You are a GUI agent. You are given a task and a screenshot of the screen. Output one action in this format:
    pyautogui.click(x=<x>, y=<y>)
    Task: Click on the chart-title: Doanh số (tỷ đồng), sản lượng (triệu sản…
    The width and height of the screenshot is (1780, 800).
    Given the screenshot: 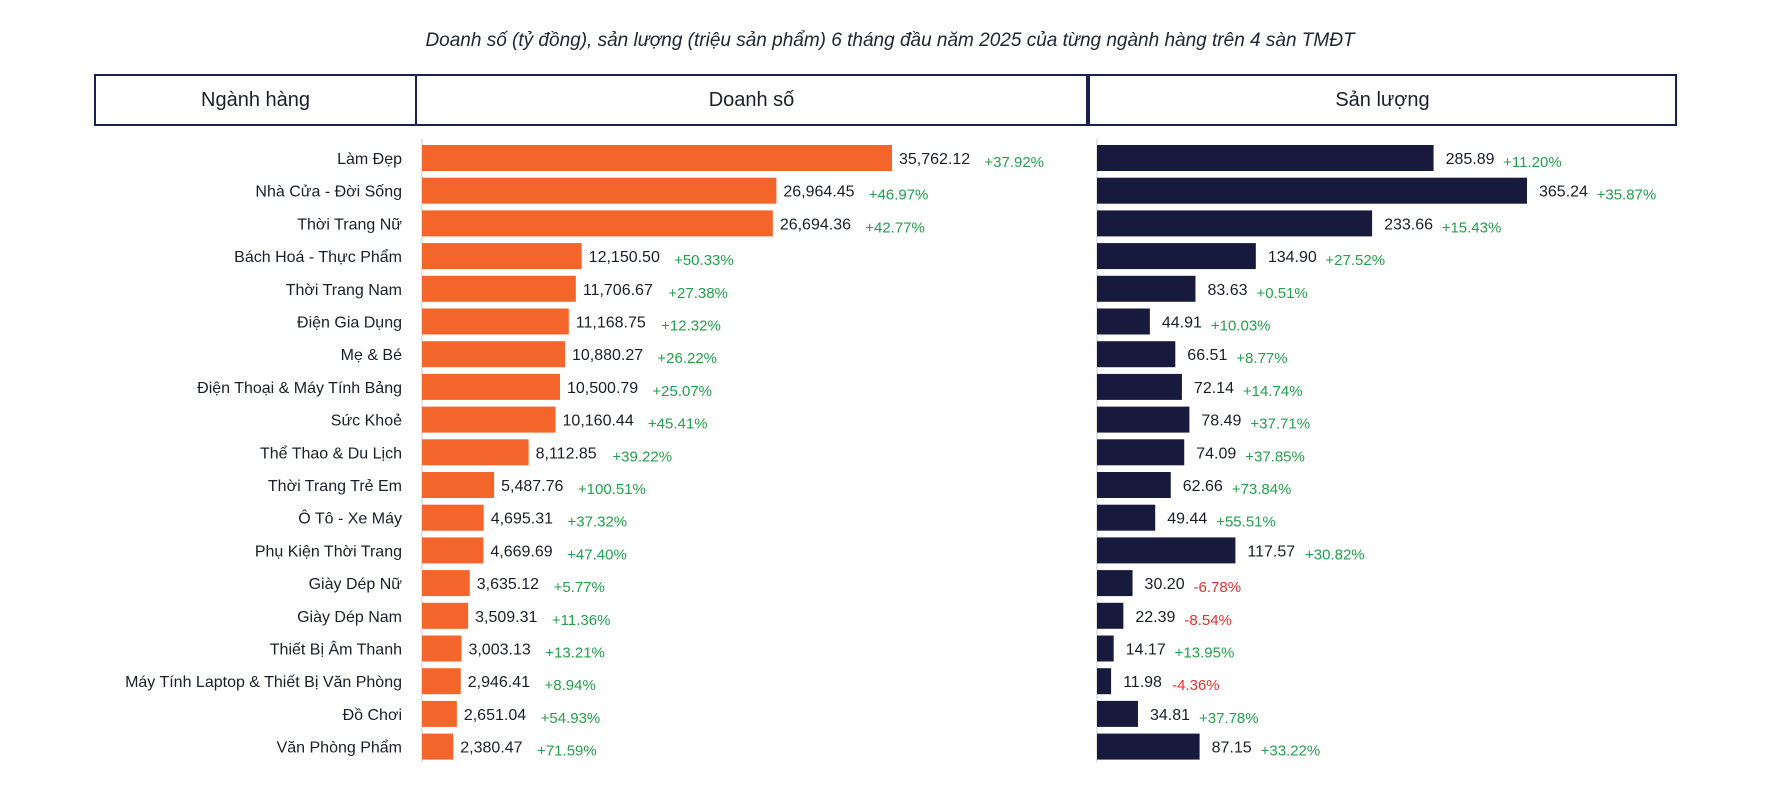 What is the action you would take?
    pyautogui.click(x=890, y=40)
    